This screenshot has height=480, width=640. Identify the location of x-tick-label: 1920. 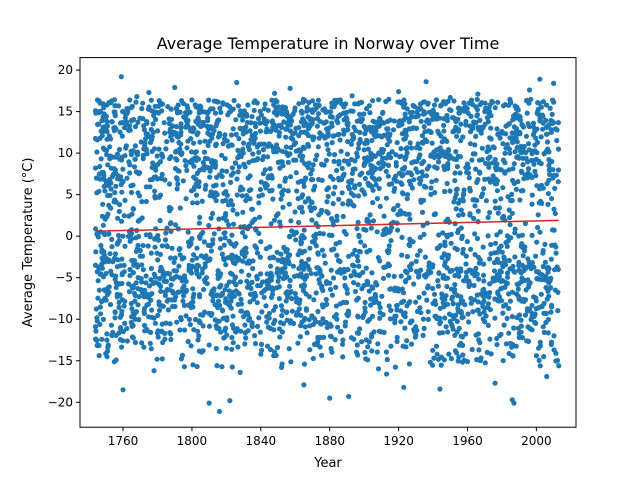
(398, 441).